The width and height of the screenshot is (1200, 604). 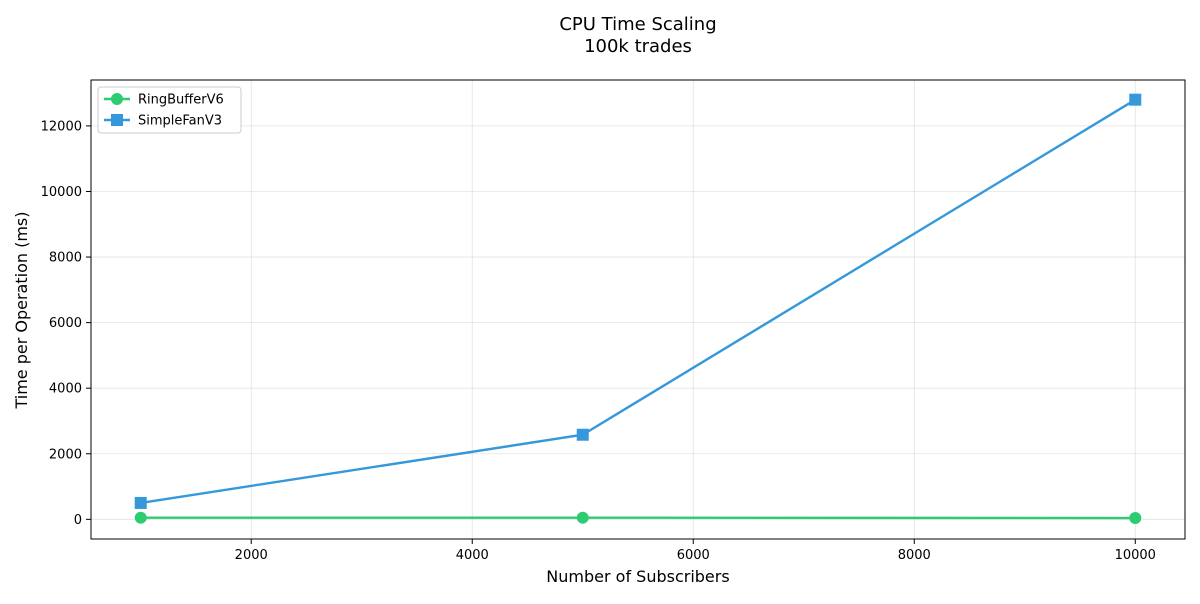 What do you see at coordinates (914, 555) in the screenshot?
I see `x-tick-label: 8000` at bounding box center [914, 555].